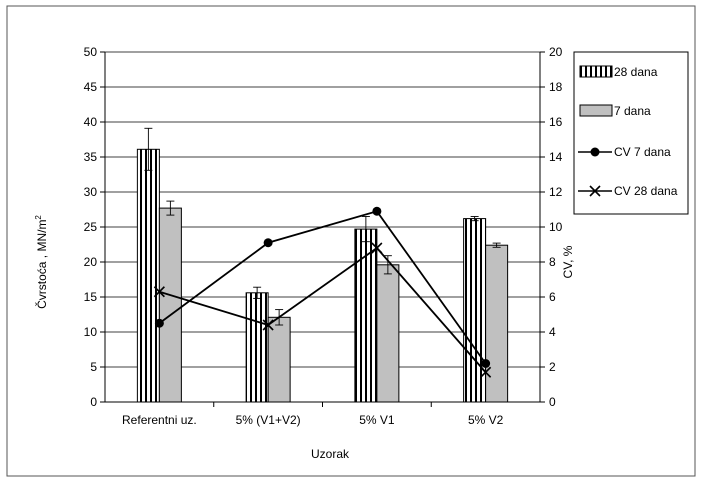 The height and width of the screenshot is (486, 701). I want to click on legend-box, so click(631, 133).